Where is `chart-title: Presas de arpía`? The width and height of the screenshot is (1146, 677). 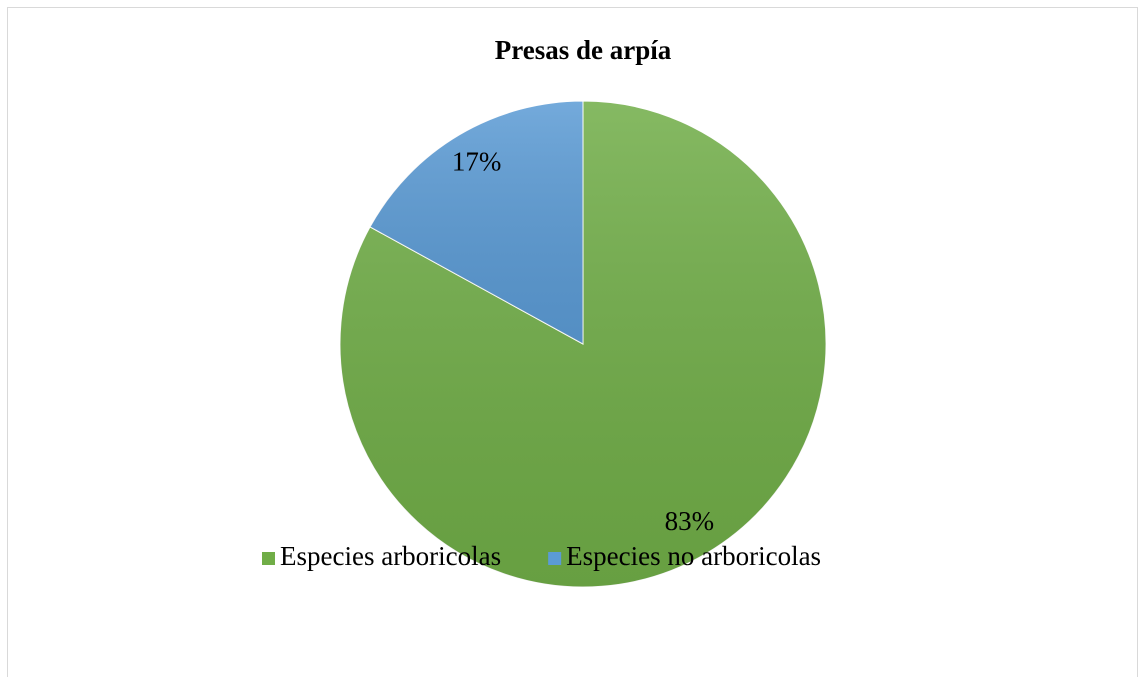
chart-title: Presas de arpía is located at coordinates (583, 50).